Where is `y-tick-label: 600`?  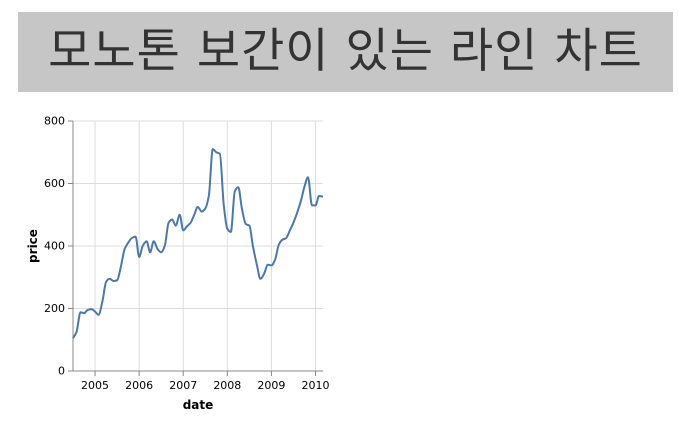 y-tick-label: 600 is located at coordinates (54, 183).